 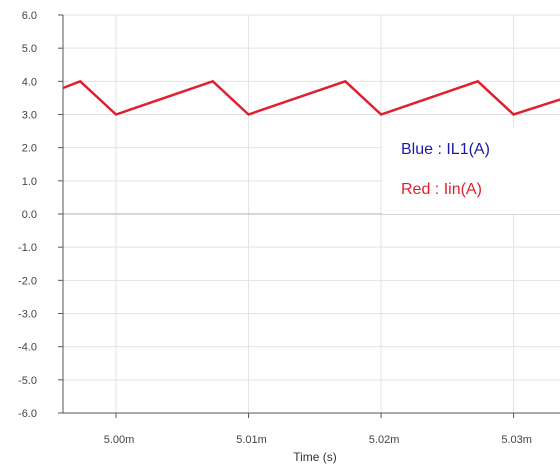 What do you see at coordinates (29, 16) in the screenshot?
I see `y-tick-label: 6.0` at bounding box center [29, 16].